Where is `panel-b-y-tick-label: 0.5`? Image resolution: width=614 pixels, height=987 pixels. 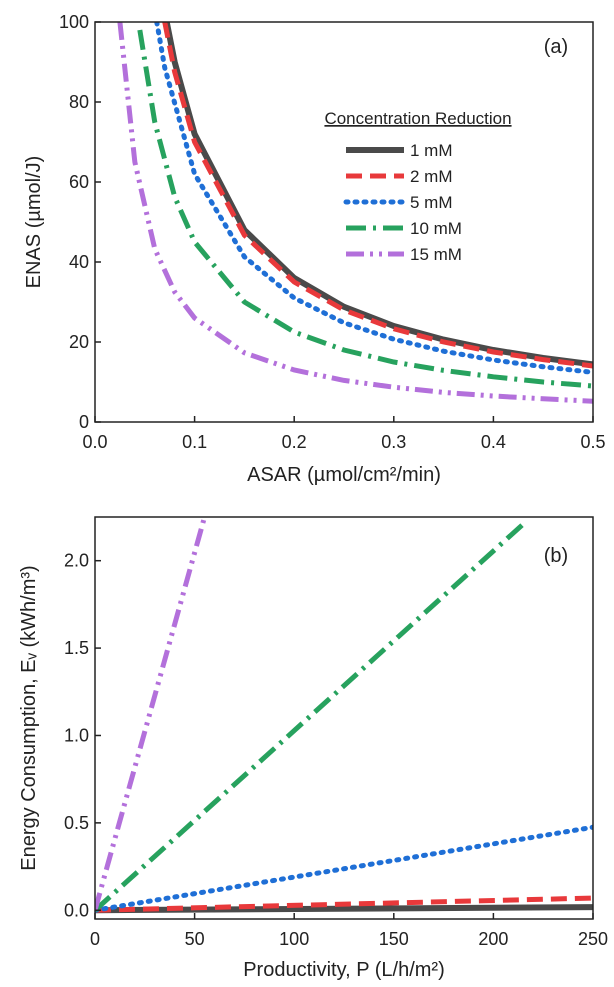 panel-b-y-tick-label: 0.5 is located at coordinates (76, 823).